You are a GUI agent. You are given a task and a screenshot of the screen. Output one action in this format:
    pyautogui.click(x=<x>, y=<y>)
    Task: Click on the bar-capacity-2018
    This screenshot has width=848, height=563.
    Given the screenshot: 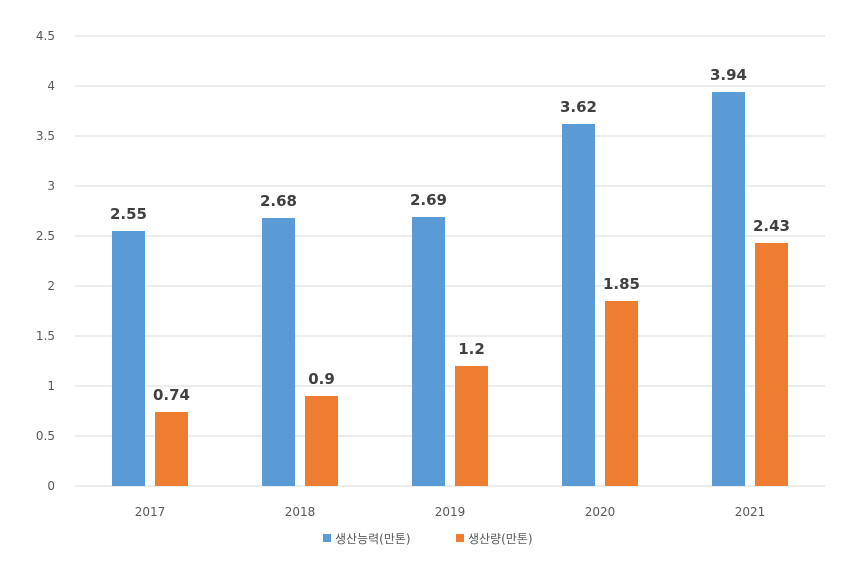 What is the action you would take?
    pyautogui.click(x=278, y=352)
    